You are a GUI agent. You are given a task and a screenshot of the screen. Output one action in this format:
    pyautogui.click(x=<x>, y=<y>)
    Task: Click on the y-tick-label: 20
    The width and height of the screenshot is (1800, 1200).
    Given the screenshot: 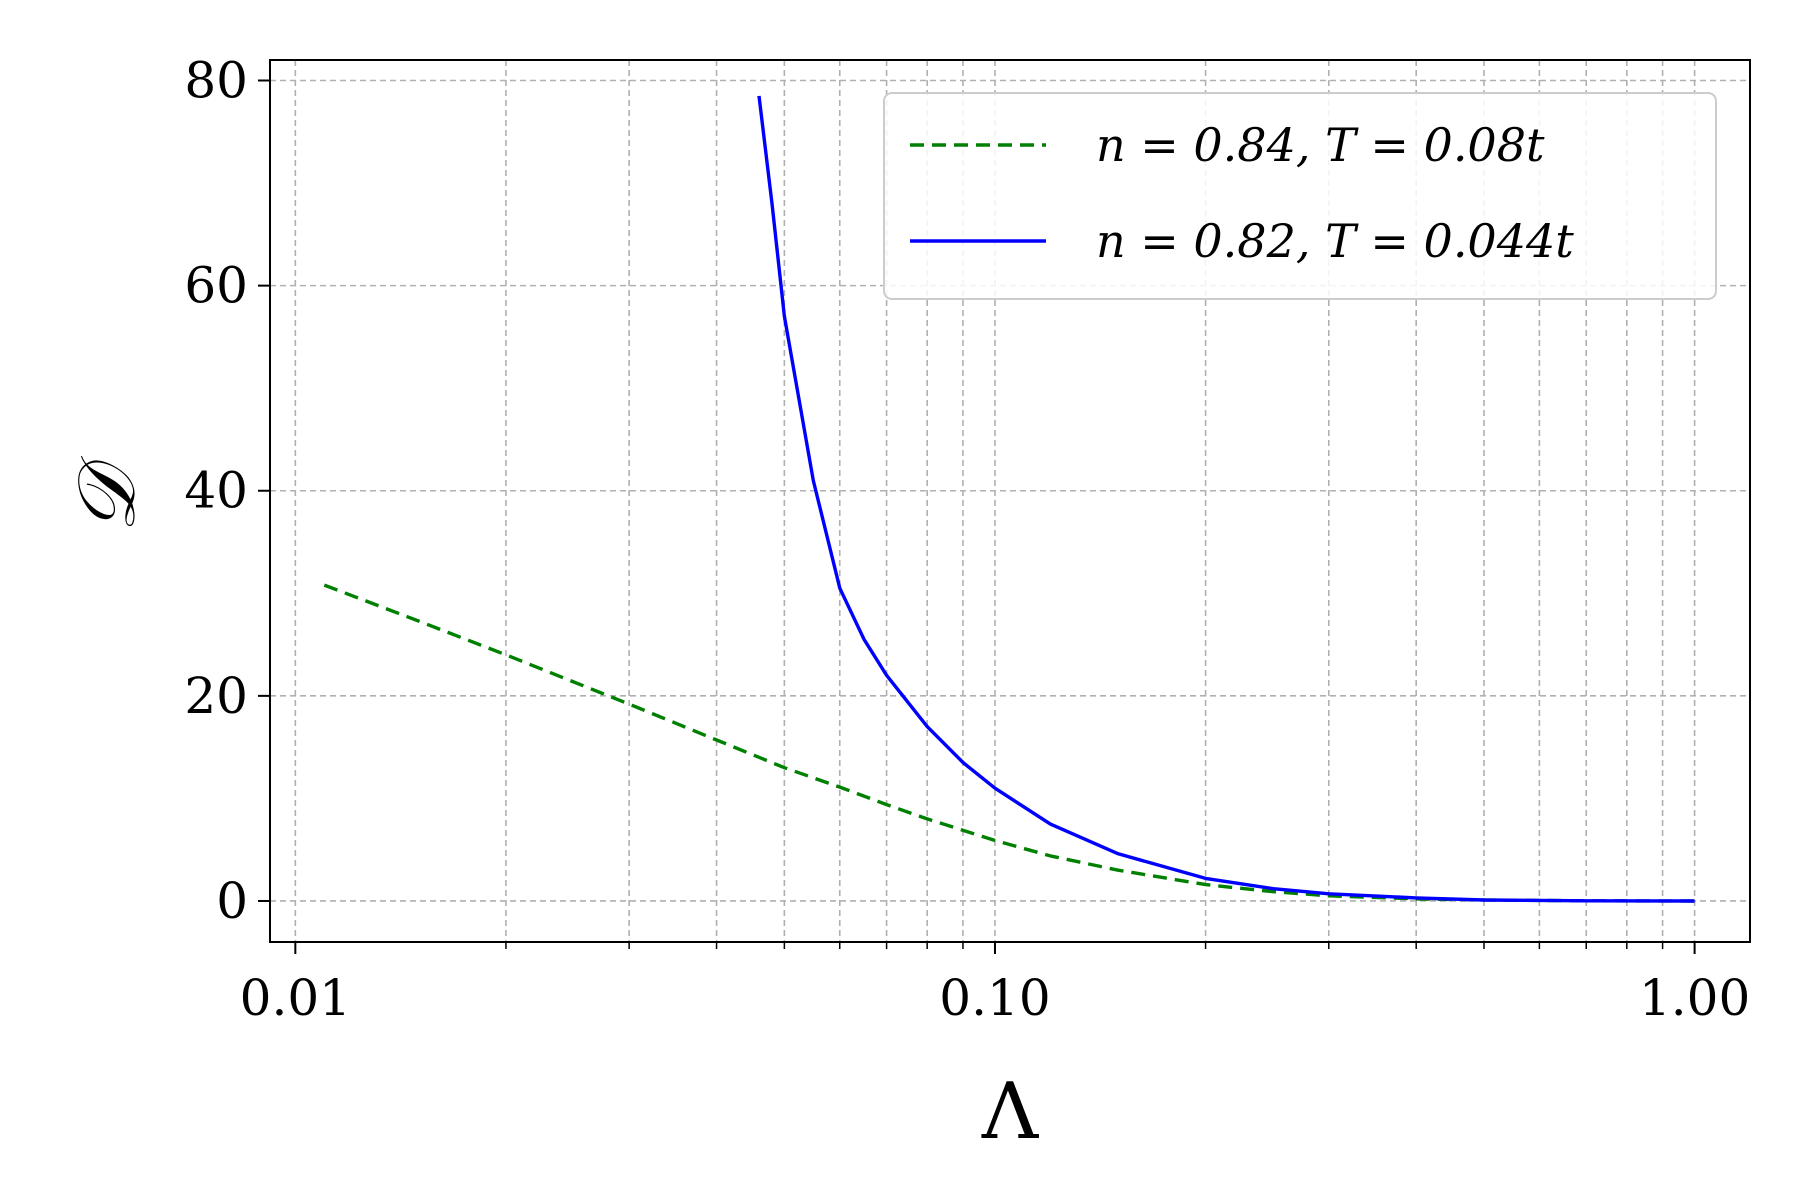 What is the action you would take?
    pyautogui.click(x=216, y=696)
    